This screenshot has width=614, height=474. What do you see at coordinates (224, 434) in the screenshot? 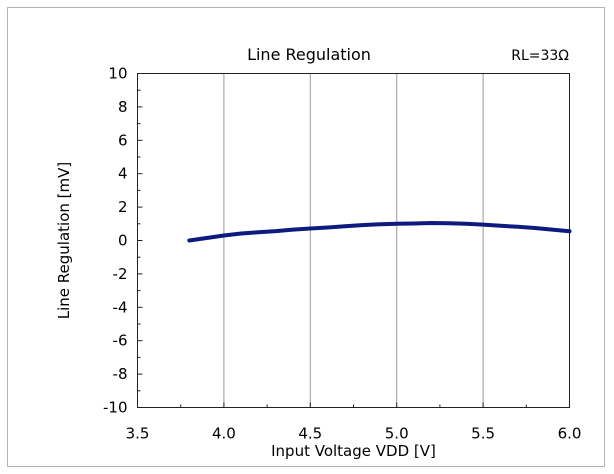
I see `x-tick-label: 4.0` at bounding box center [224, 434].